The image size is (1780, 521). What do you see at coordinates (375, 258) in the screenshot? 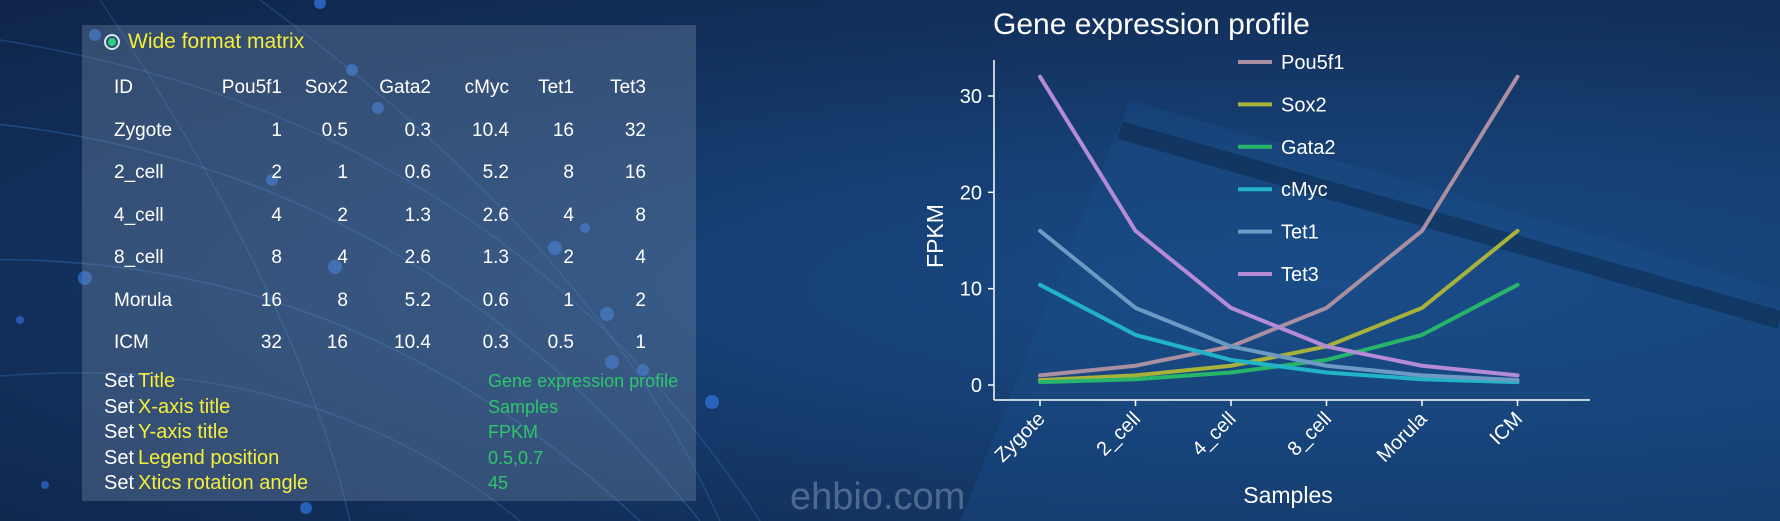
I see `matrix-row: 8_cell 8 4 2.6 1.3 2 4` at bounding box center [375, 258].